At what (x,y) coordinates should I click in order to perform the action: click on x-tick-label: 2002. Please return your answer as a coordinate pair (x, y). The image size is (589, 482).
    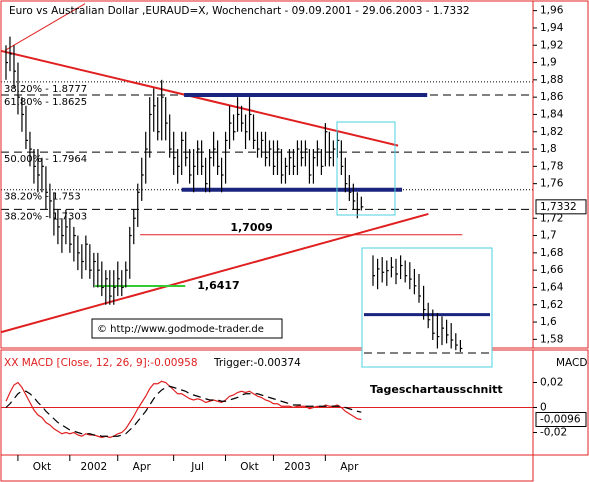
    Looking at the image, I should click on (93, 467).